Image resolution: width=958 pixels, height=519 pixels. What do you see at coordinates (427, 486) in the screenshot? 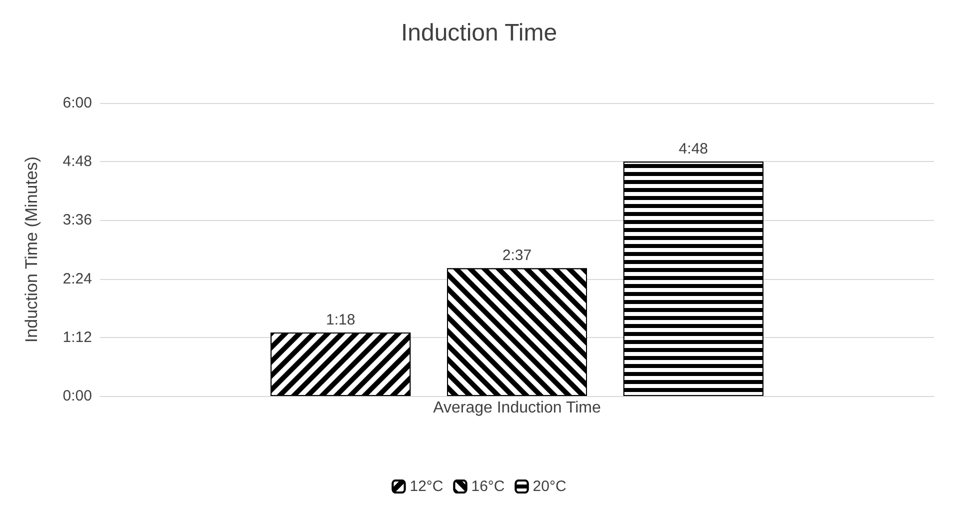
I see `legend-label: 12°C` at bounding box center [427, 486].